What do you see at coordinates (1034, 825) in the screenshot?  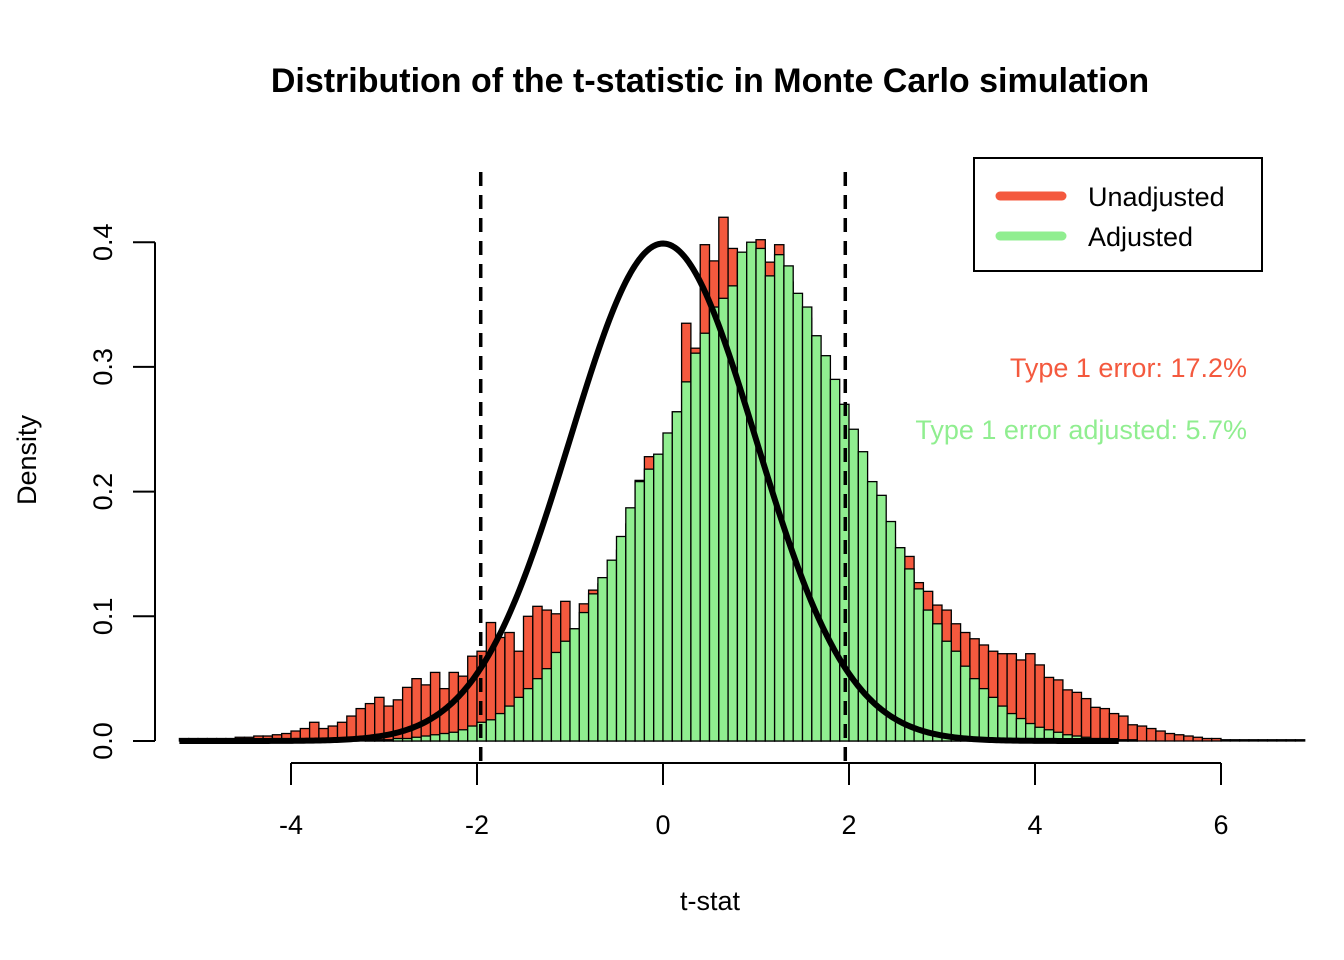 I see `x-tick-label: 4` at bounding box center [1034, 825].